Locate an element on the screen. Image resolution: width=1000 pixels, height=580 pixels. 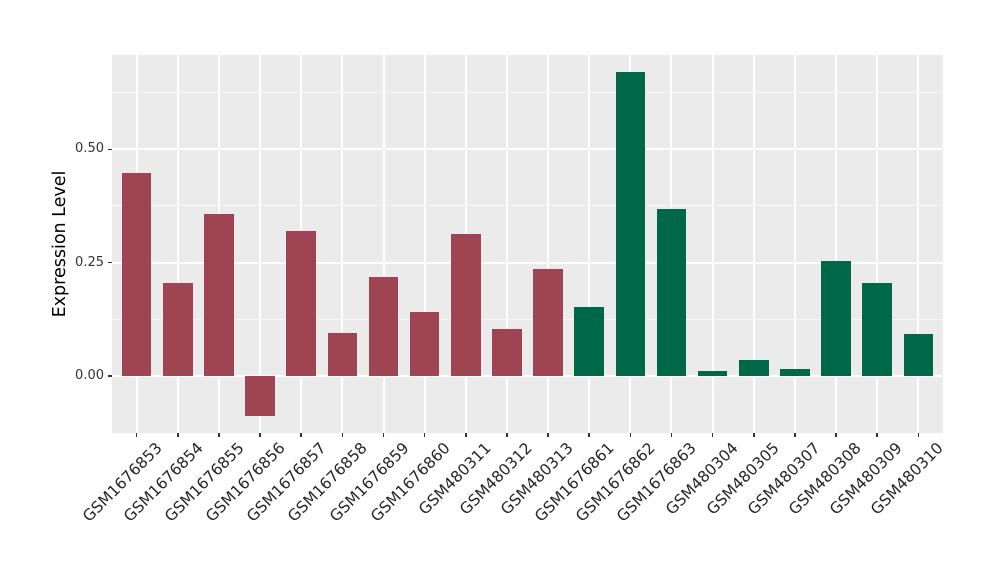
bar-GSM480311 is located at coordinates (465, 304).